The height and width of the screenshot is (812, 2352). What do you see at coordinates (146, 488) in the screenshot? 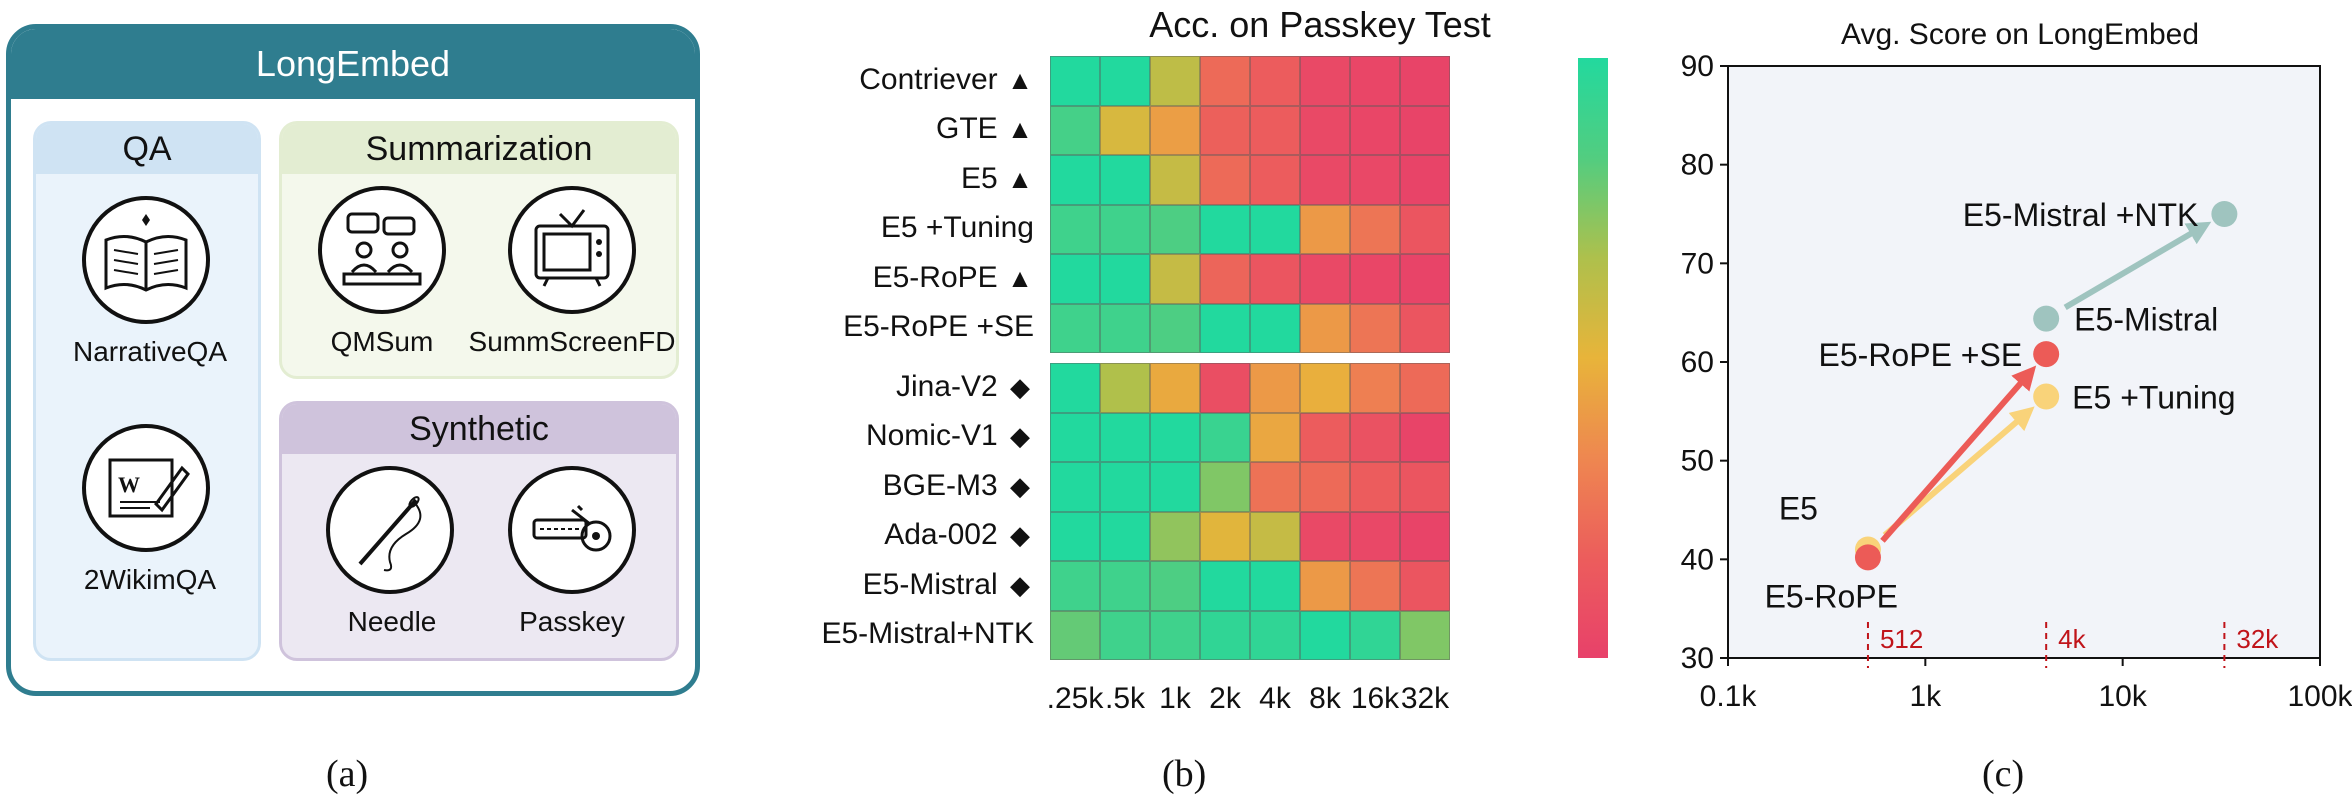
I see `wiki-document-icon: W` at bounding box center [146, 488].